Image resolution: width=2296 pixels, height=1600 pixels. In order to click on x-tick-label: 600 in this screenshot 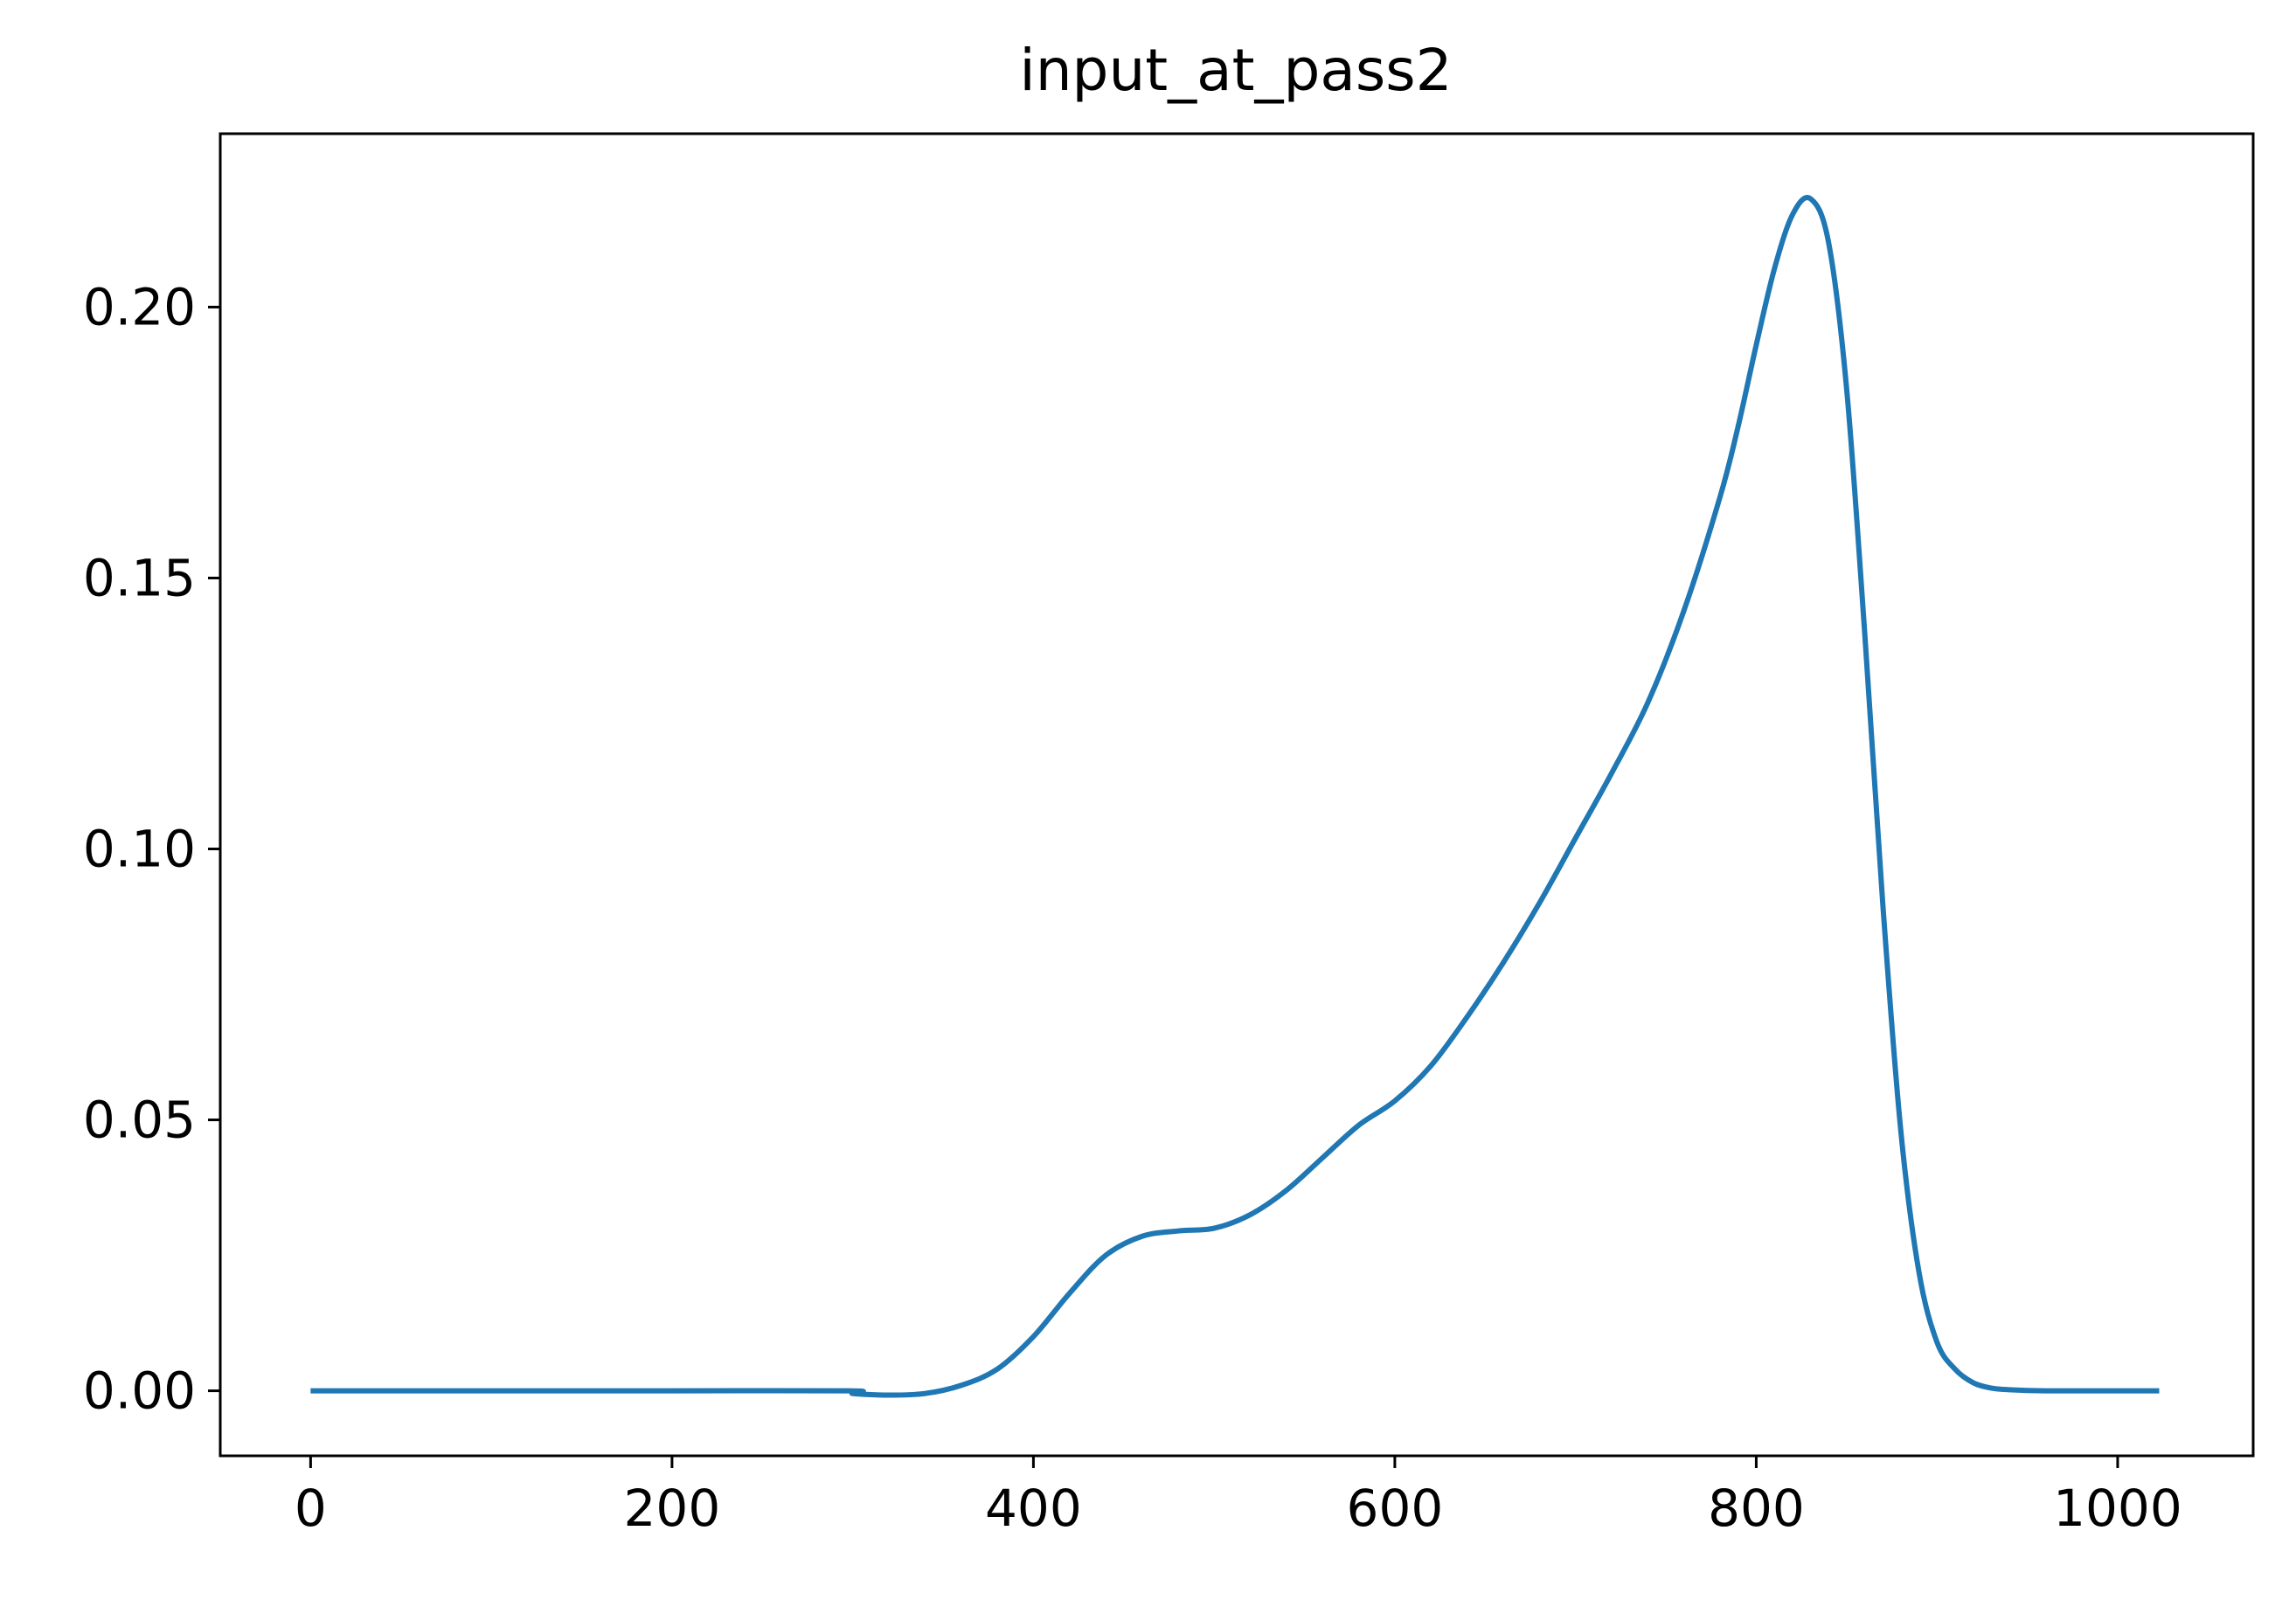, I will do `click(1395, 1508)`.